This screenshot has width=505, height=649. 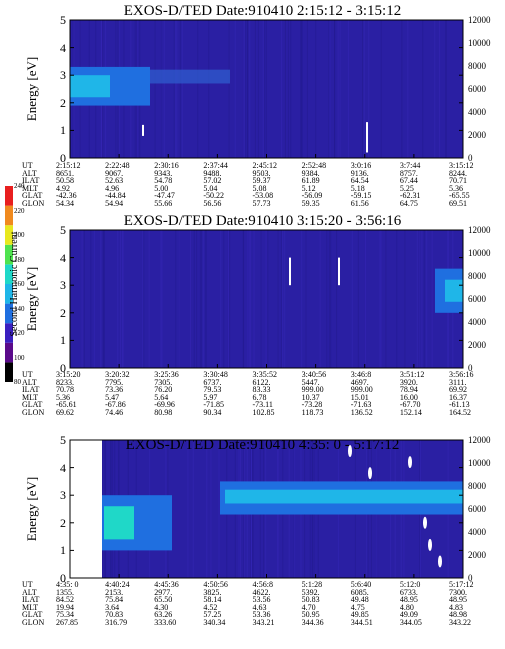 I want to click on panel-1-table-cell: 61.89, so click(x=310, y=180).